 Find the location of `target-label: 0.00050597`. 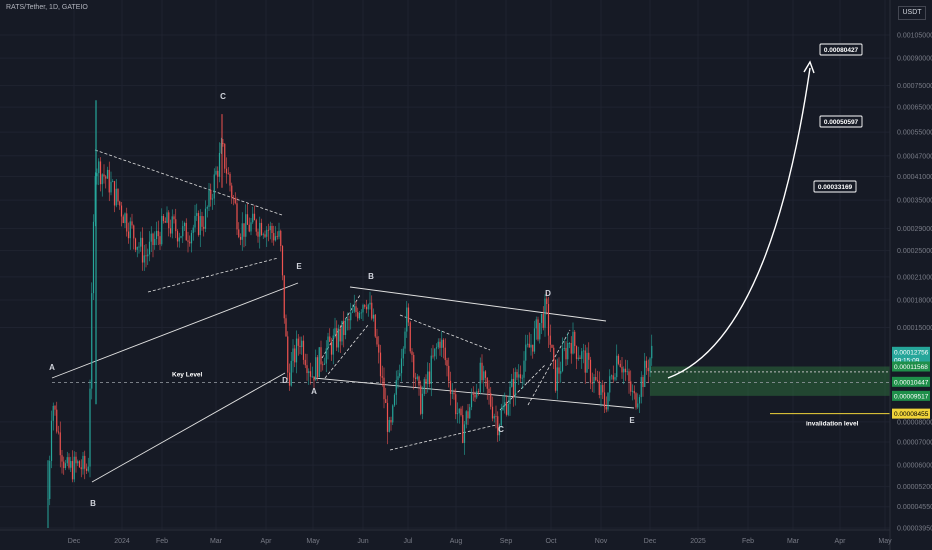

target-label: 0.00050597 is located at coordinates (841, 122).